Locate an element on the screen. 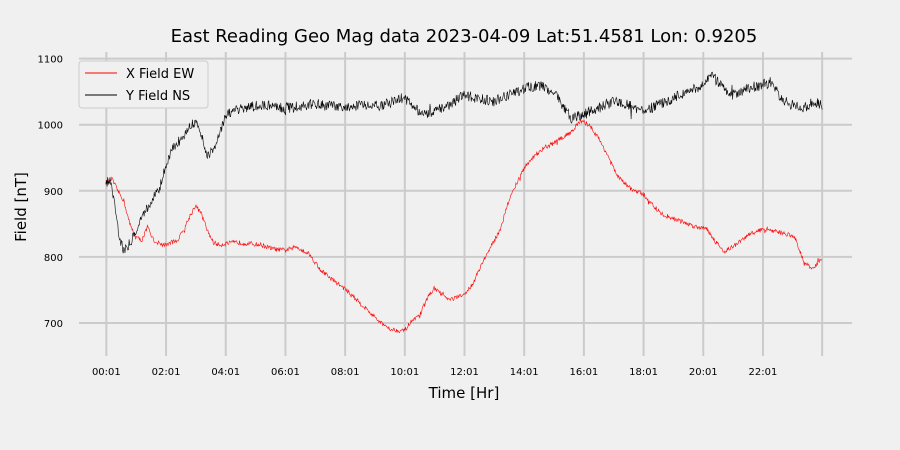 The image size is (900, 450). x-tick-label: 20:01 is located at coordinates (703, 372).